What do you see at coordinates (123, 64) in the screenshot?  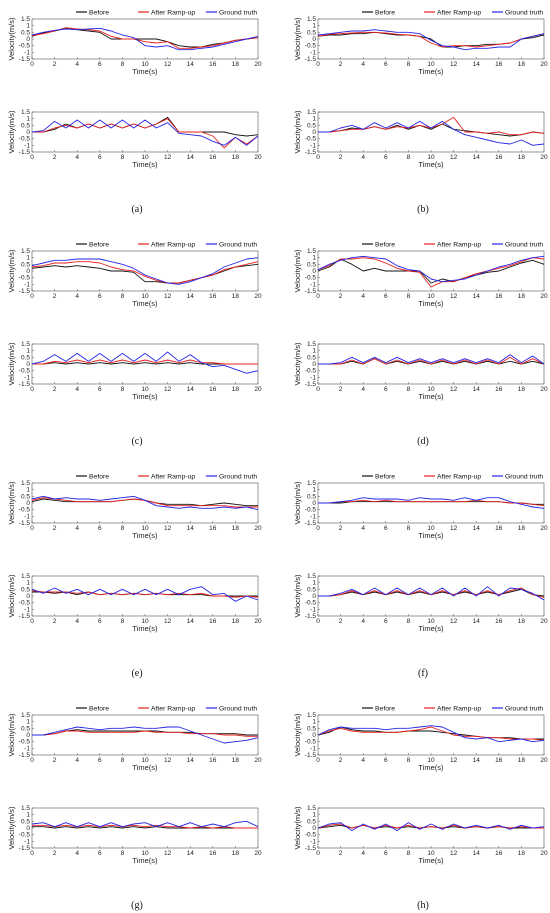 I see `x-tick-label: 8` at bounding box center [123, 64].